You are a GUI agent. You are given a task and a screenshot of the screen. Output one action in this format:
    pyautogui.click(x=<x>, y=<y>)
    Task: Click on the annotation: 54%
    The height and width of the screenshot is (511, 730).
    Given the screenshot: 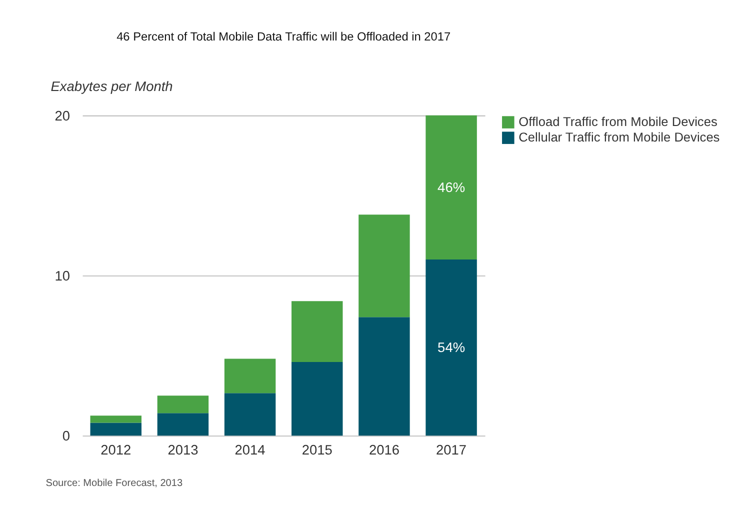 What is the action you would take?
    pyautogui.click(x=452, y=348)
    